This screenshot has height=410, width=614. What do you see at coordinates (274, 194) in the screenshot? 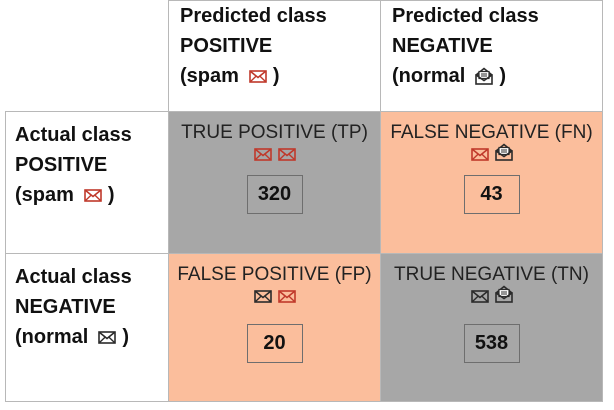
I see `cell-value: 320` at bounding box center [274, 194].